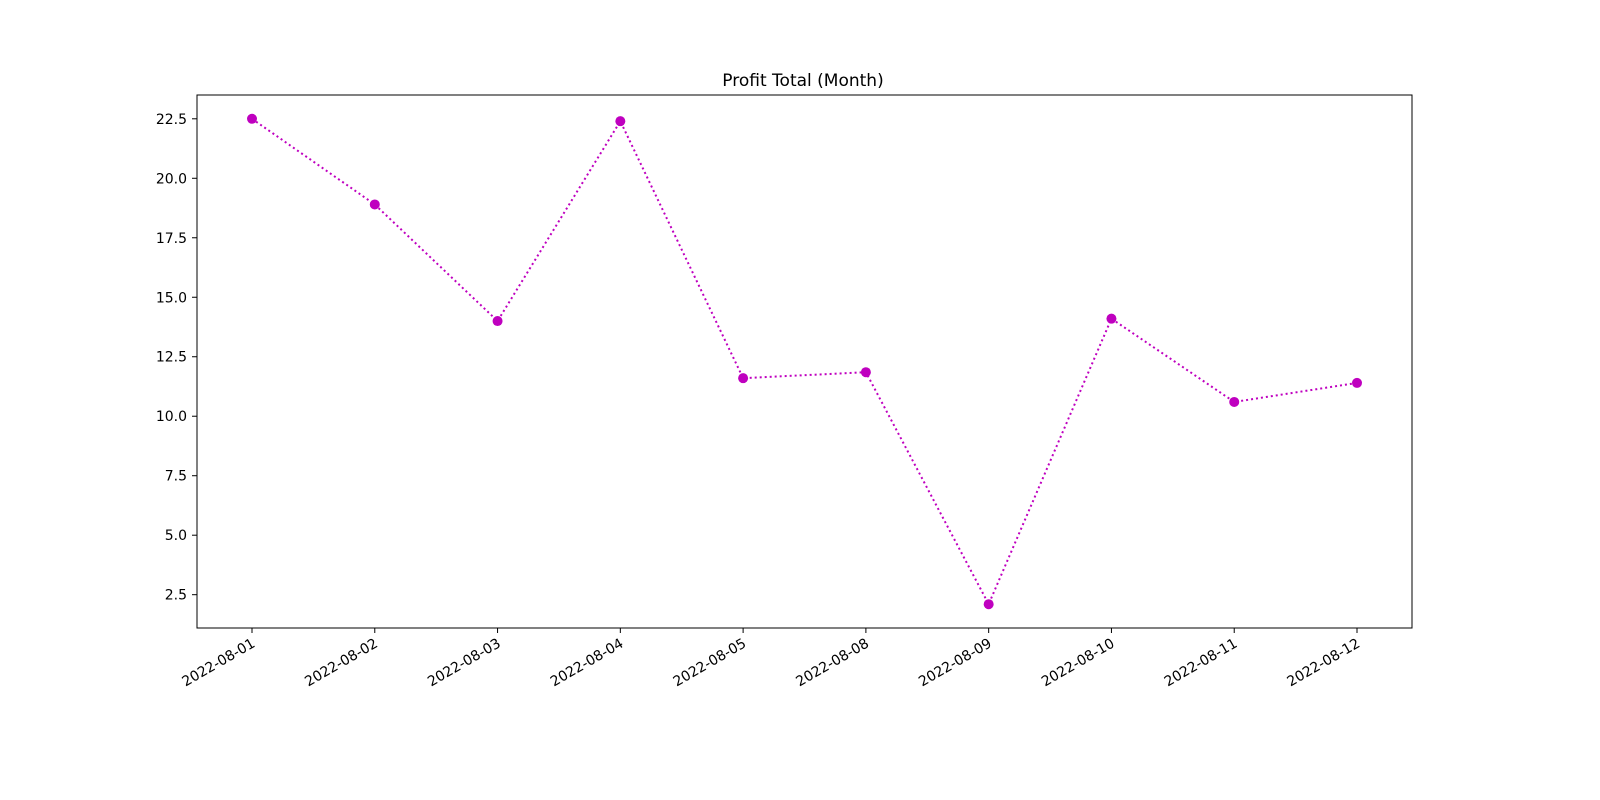 The width and height of the screenshot is (1600, 800). What do you see at coordinates (1324, 663) in the screenshot?
I see `x-tick-label: 2022-08-12` at bounding box center [1324, 663].